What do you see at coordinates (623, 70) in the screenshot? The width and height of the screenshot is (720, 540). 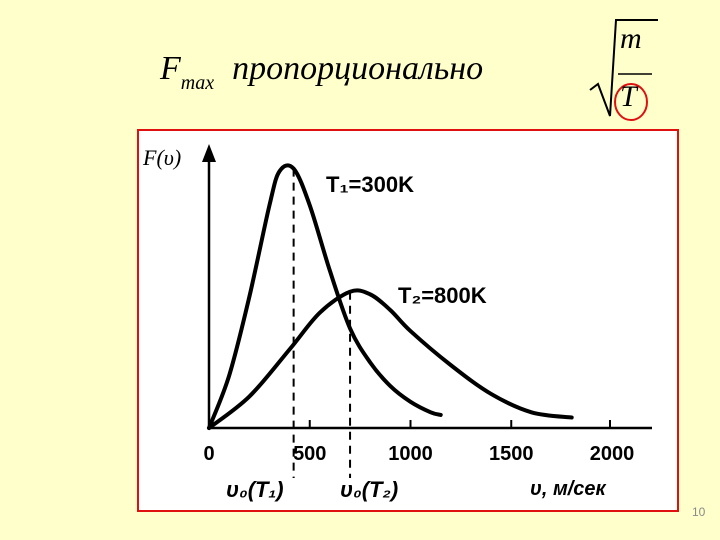 I see `sqrt-sign` at bounding box center [623, 70].